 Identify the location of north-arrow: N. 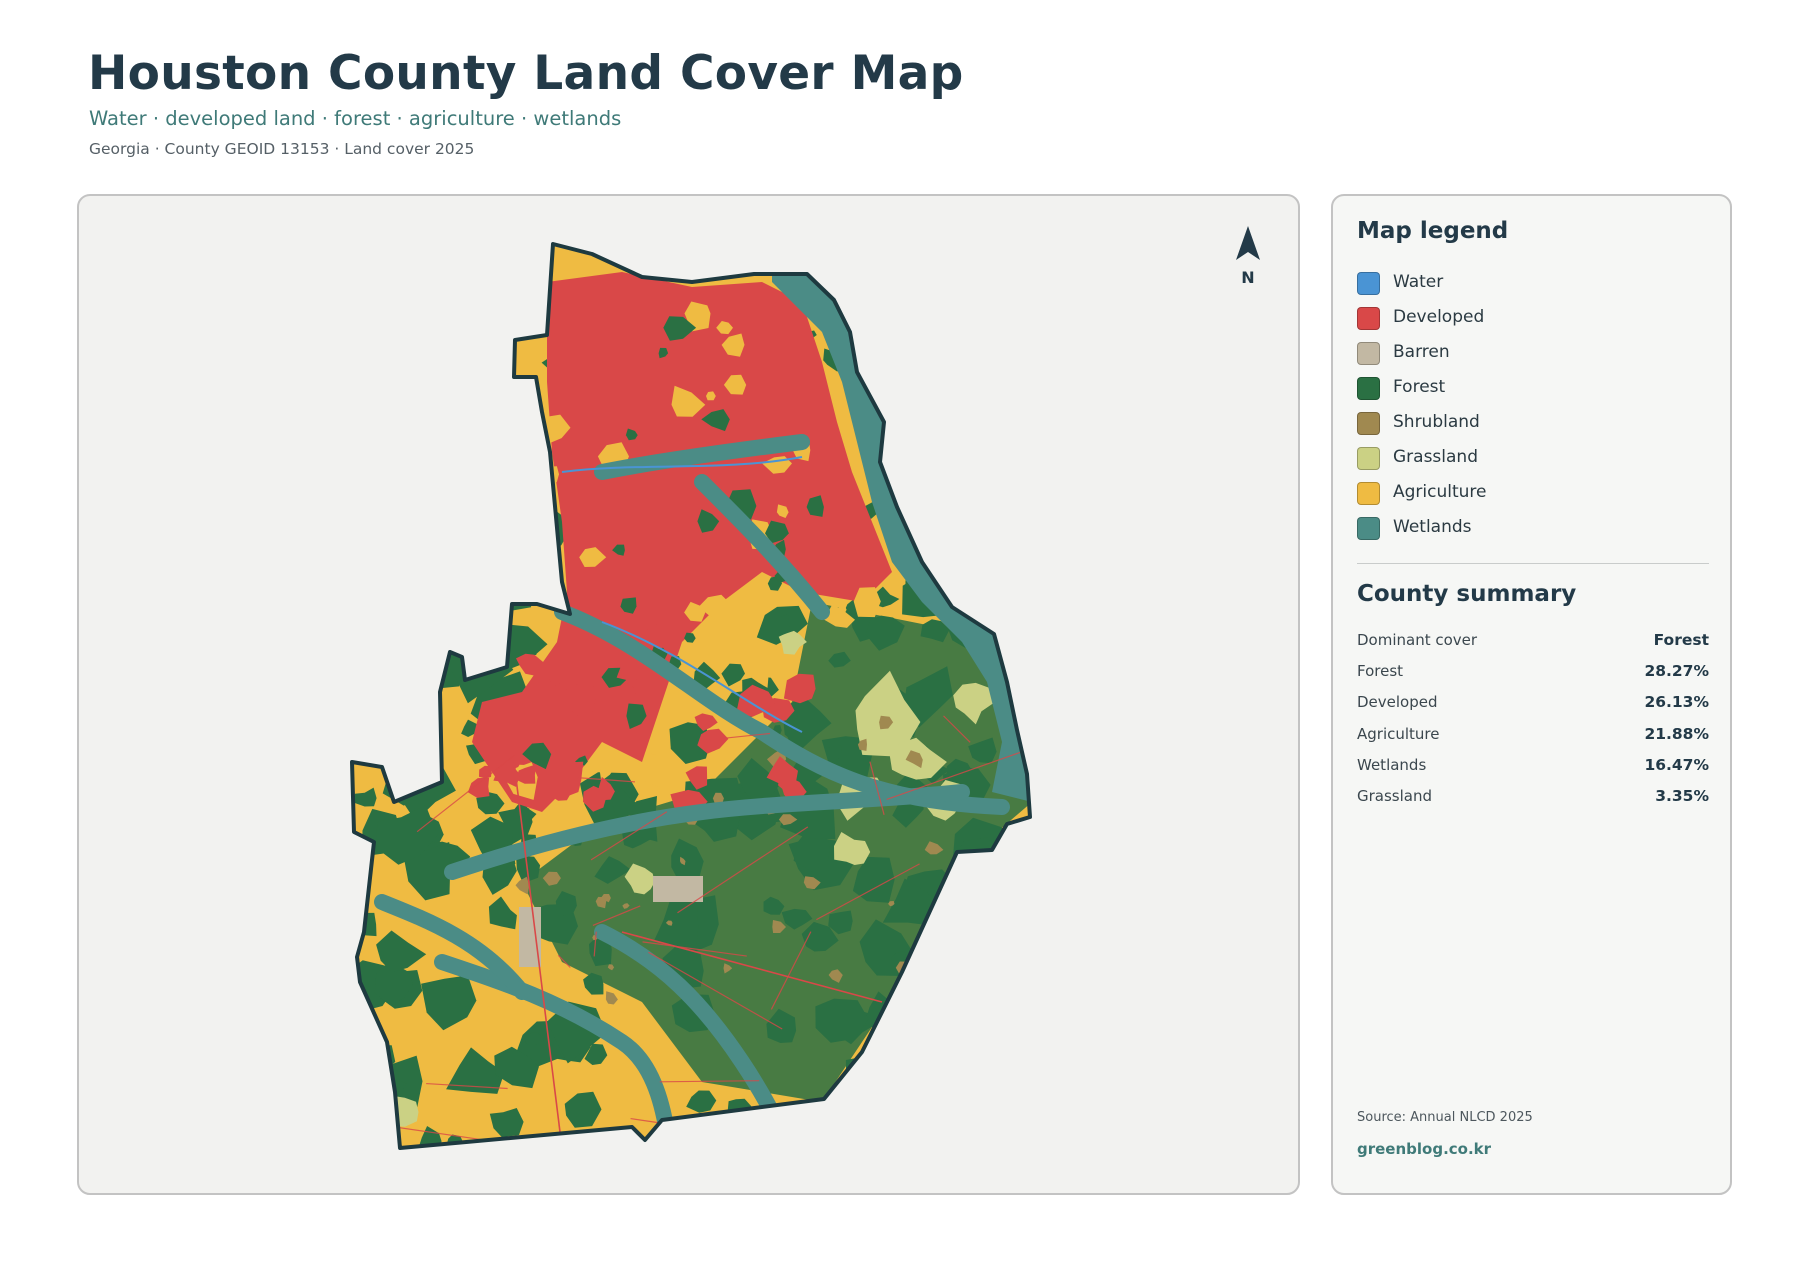
(1248, 256).